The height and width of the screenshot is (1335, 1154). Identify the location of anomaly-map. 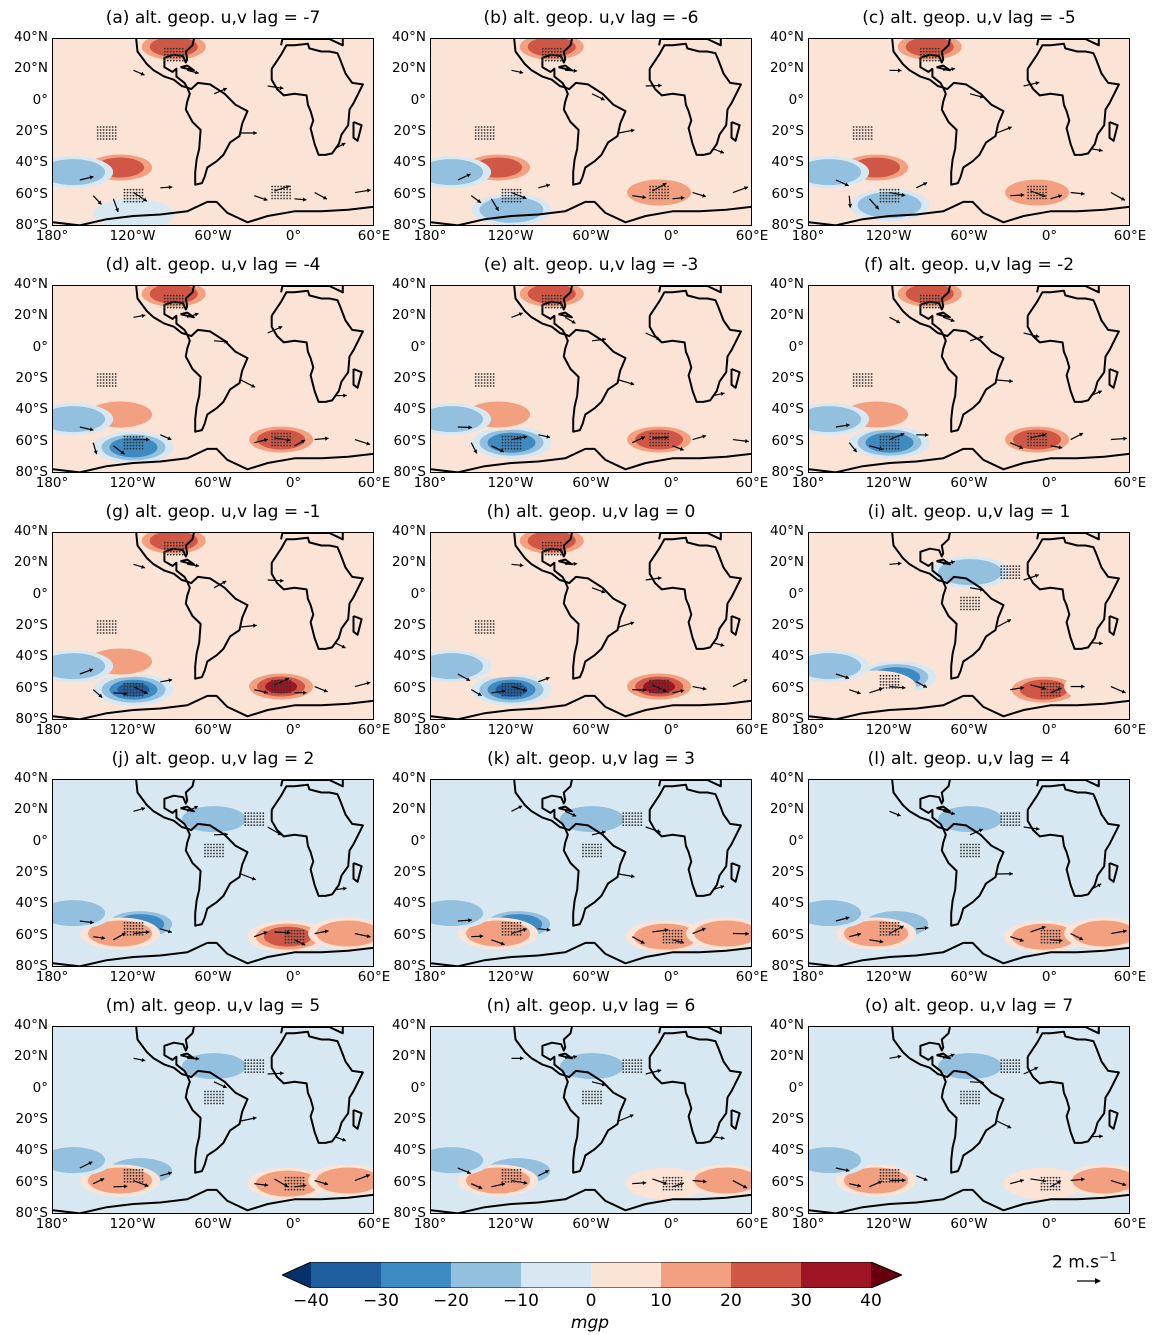
(213, 626).